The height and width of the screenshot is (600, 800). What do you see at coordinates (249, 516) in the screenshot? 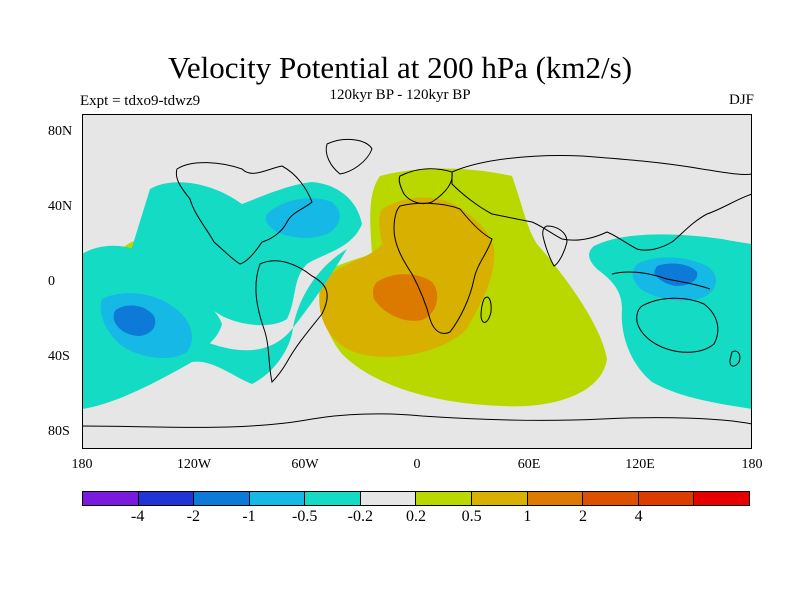
I see `colorbar-label: -1` at bounding box center [249, 516].